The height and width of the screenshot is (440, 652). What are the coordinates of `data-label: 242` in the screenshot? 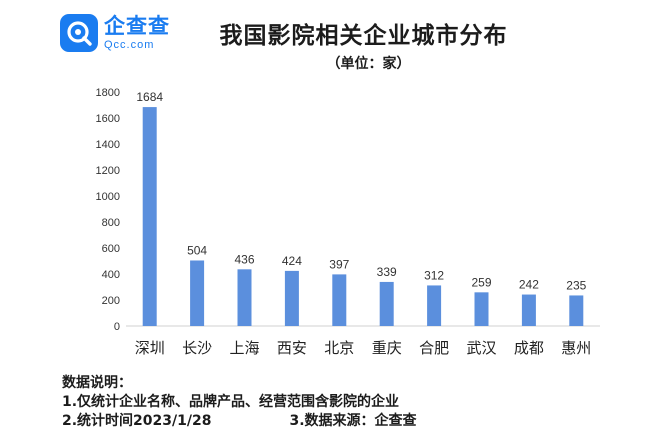 It's located at (529, 285).